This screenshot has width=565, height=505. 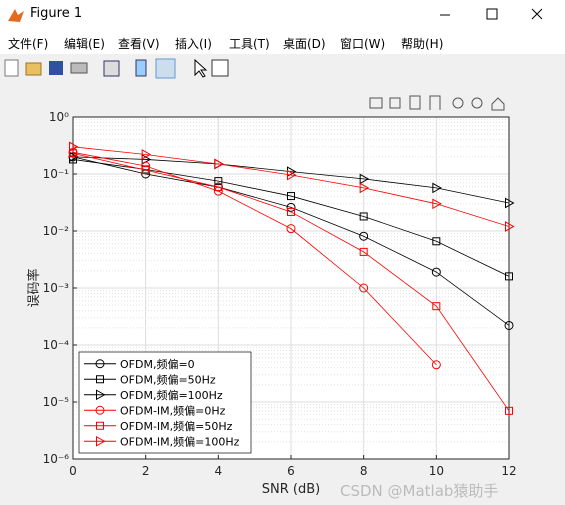 What do you see at coordinates (364, 471) in the screenshot?
I see `x-tick-label: 8` at bounding box center [364, 471].